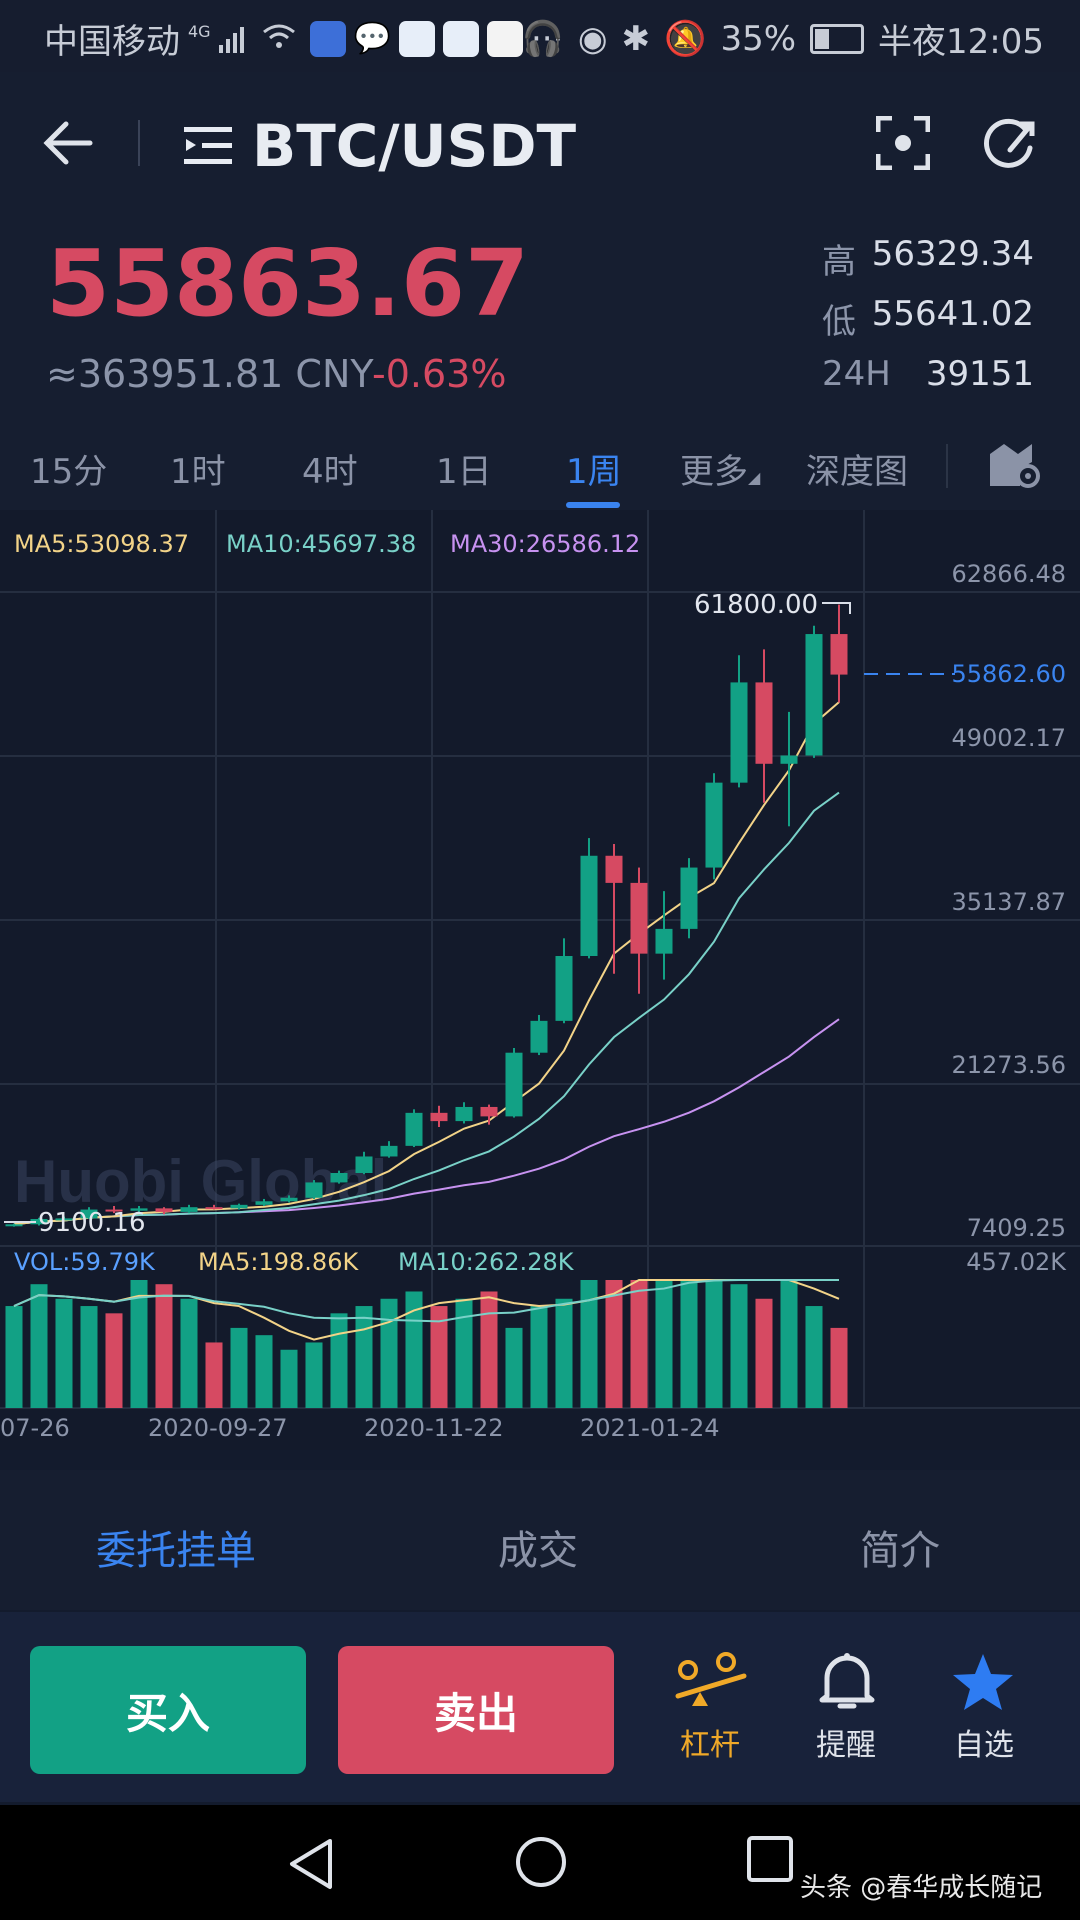 The width and height of the screenshot is (1080, 1920). I want to click on source-watermark: 头条 @春华成长随记, so click(921, 1888).